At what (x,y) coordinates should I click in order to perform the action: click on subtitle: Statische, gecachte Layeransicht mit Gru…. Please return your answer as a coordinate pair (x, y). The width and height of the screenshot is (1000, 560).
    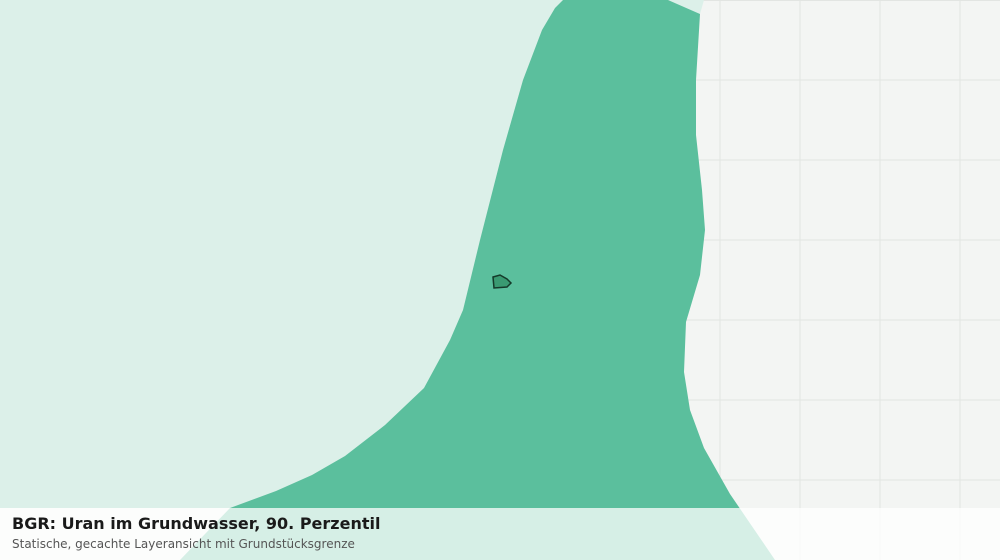
    Looking at the image, I should click on (183, 544).